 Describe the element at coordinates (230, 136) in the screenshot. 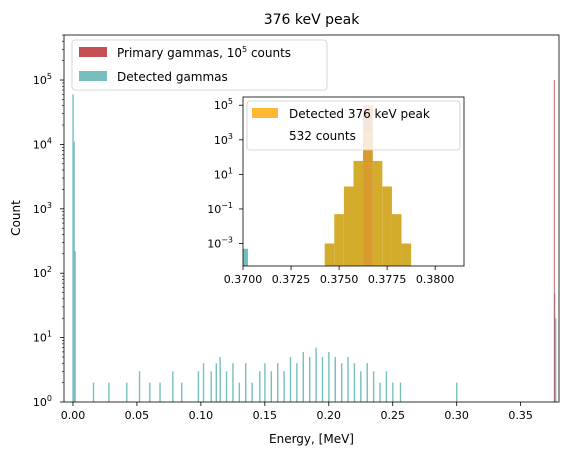

I see `inset-y-tick-label-exponent: 3` at that location.